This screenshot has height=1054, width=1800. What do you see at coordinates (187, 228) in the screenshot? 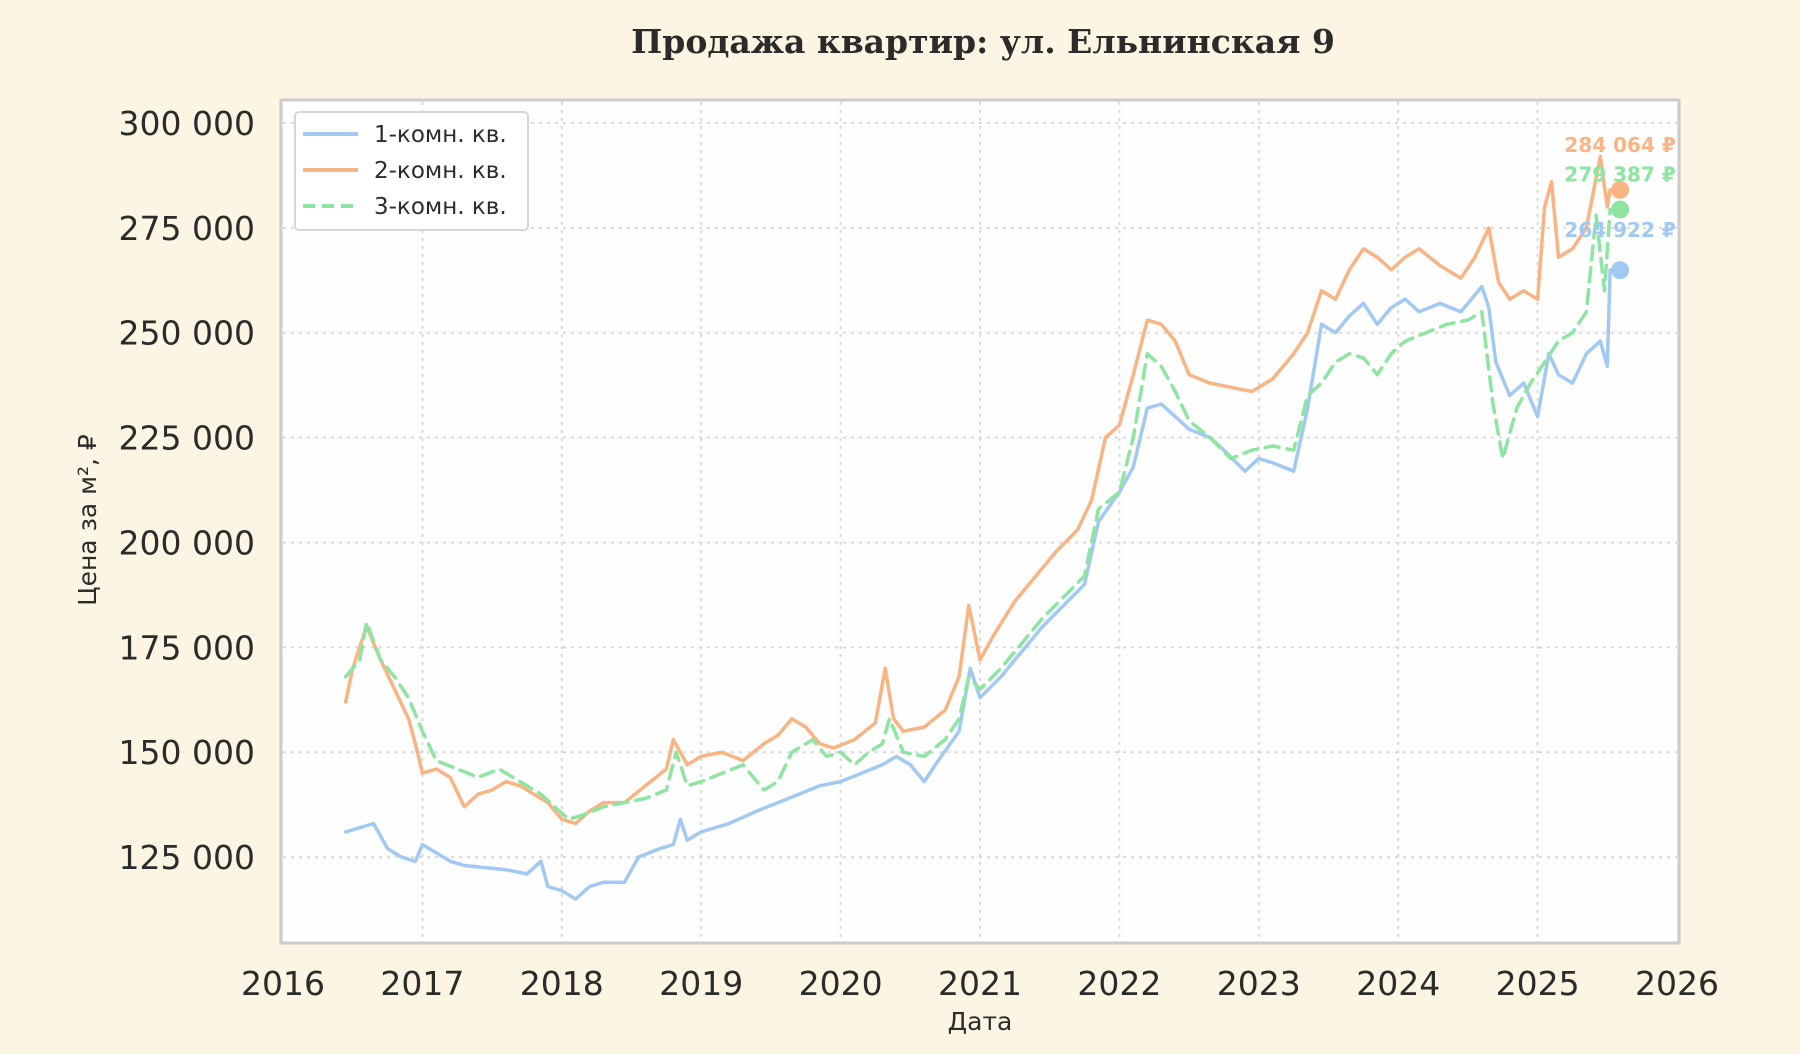
I see `y-tick-label: 275 000` at bounding box center [187, 228].